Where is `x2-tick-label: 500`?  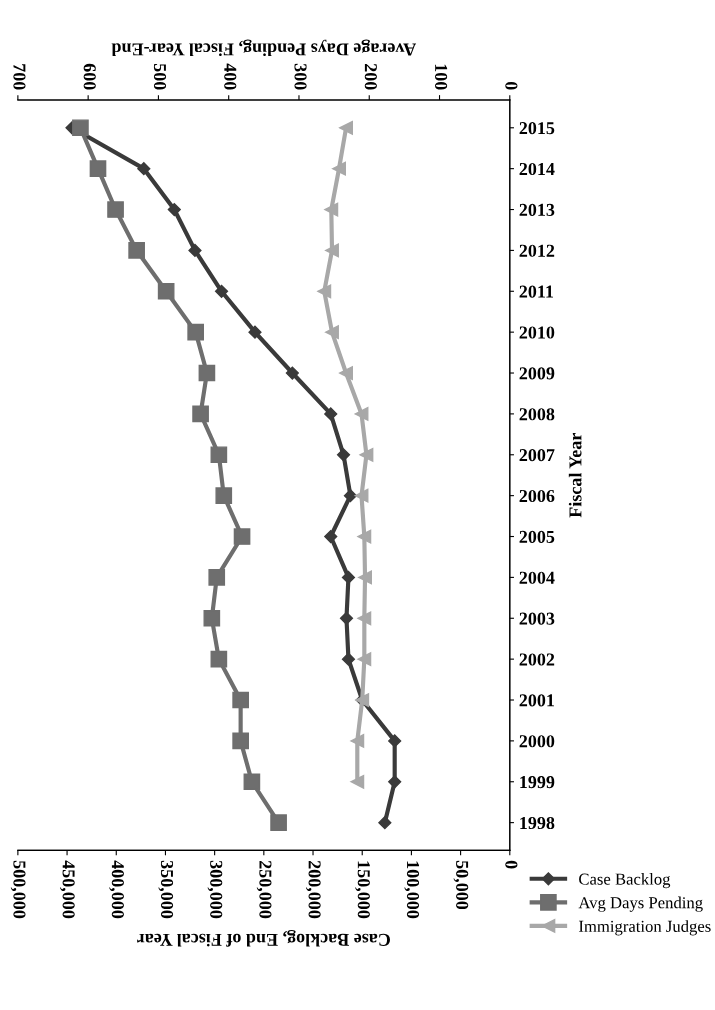 x2-tick-label: 500 is located at coordinates (160, 76).